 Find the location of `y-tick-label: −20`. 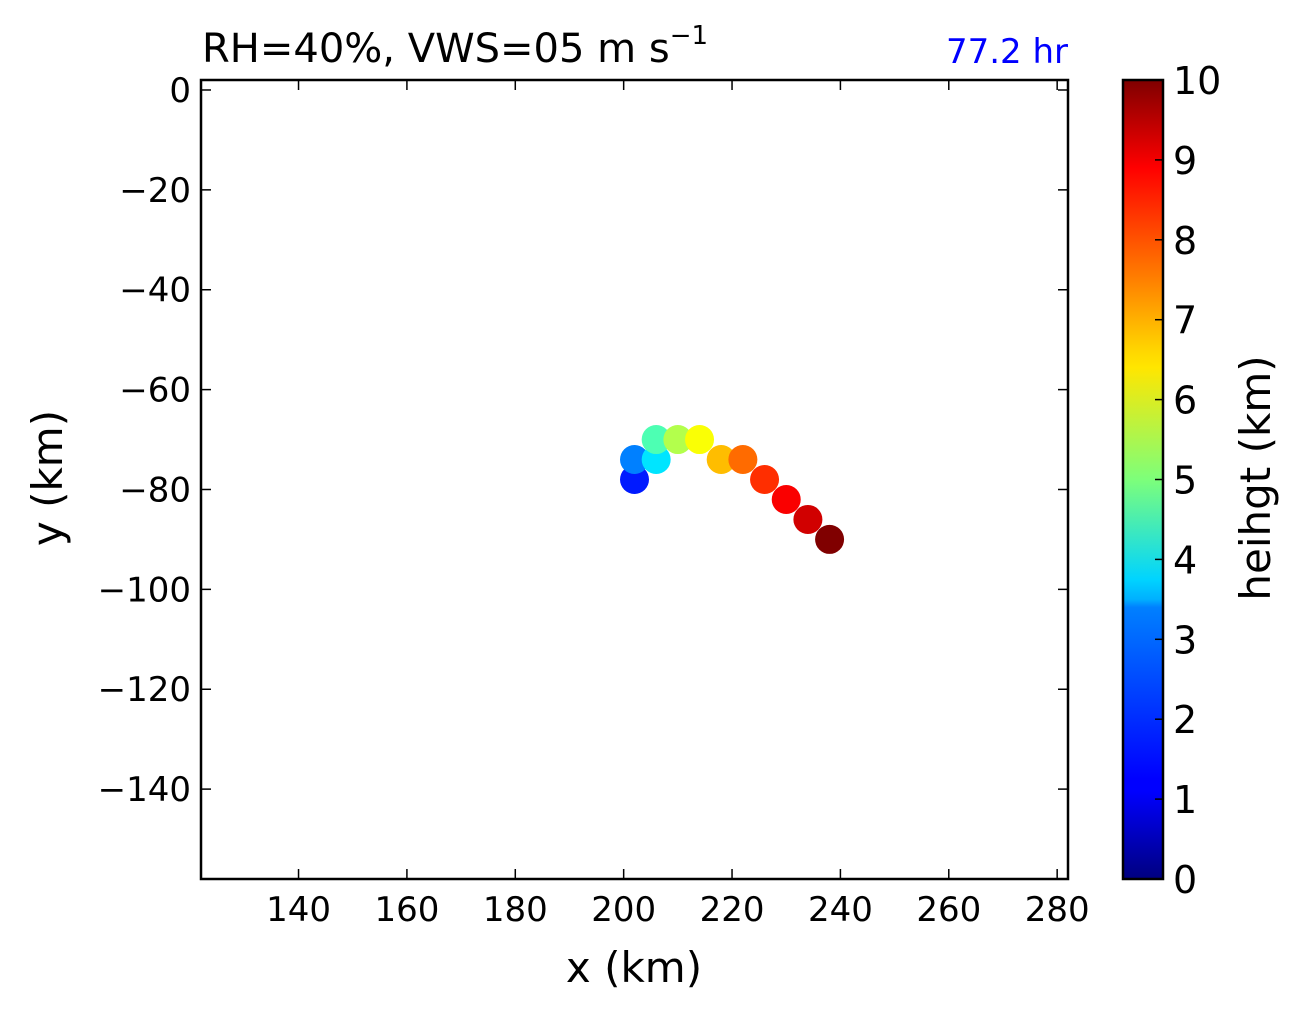

y-tick-label: −20 is located at coordinates (155, 191).